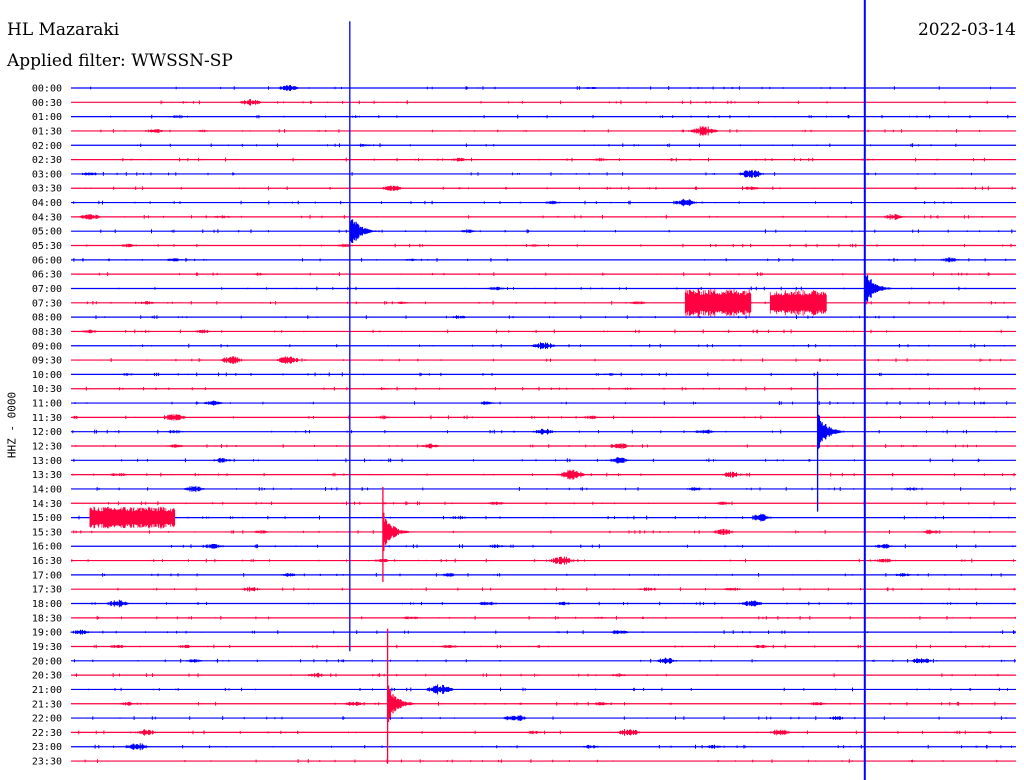  Describe the element at coordinates (47, 332) in the screenshot. I see `time-label: 08:30` at that location.